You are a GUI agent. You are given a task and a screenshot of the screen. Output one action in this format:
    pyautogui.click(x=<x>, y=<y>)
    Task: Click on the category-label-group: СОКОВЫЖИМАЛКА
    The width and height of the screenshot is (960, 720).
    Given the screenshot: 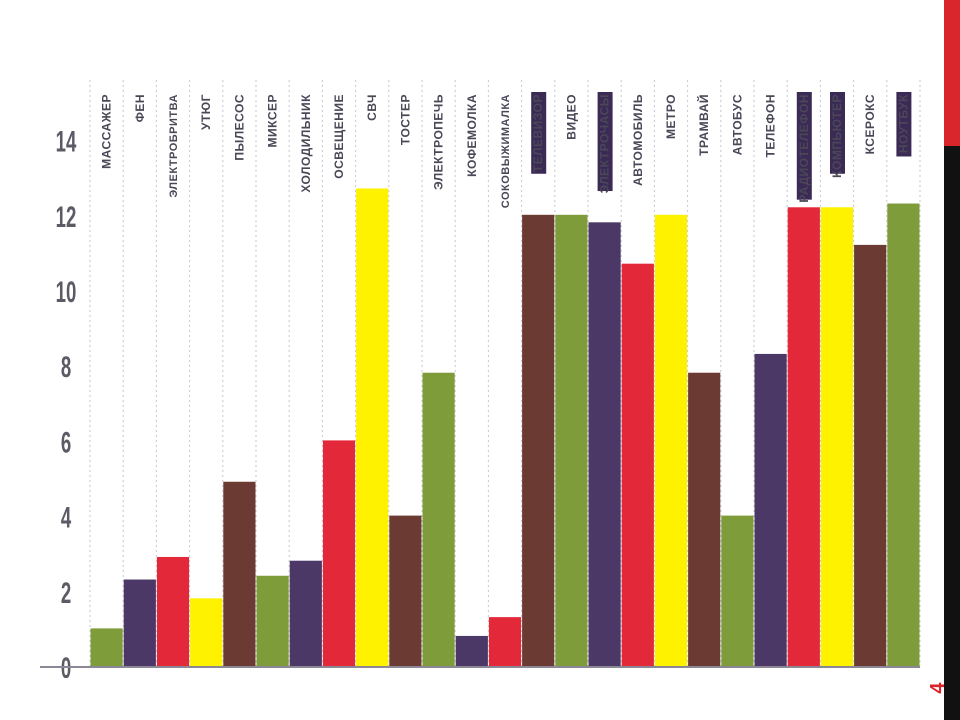 What is the action you would take?
    pyautogui.click(x=506, y=151)
    